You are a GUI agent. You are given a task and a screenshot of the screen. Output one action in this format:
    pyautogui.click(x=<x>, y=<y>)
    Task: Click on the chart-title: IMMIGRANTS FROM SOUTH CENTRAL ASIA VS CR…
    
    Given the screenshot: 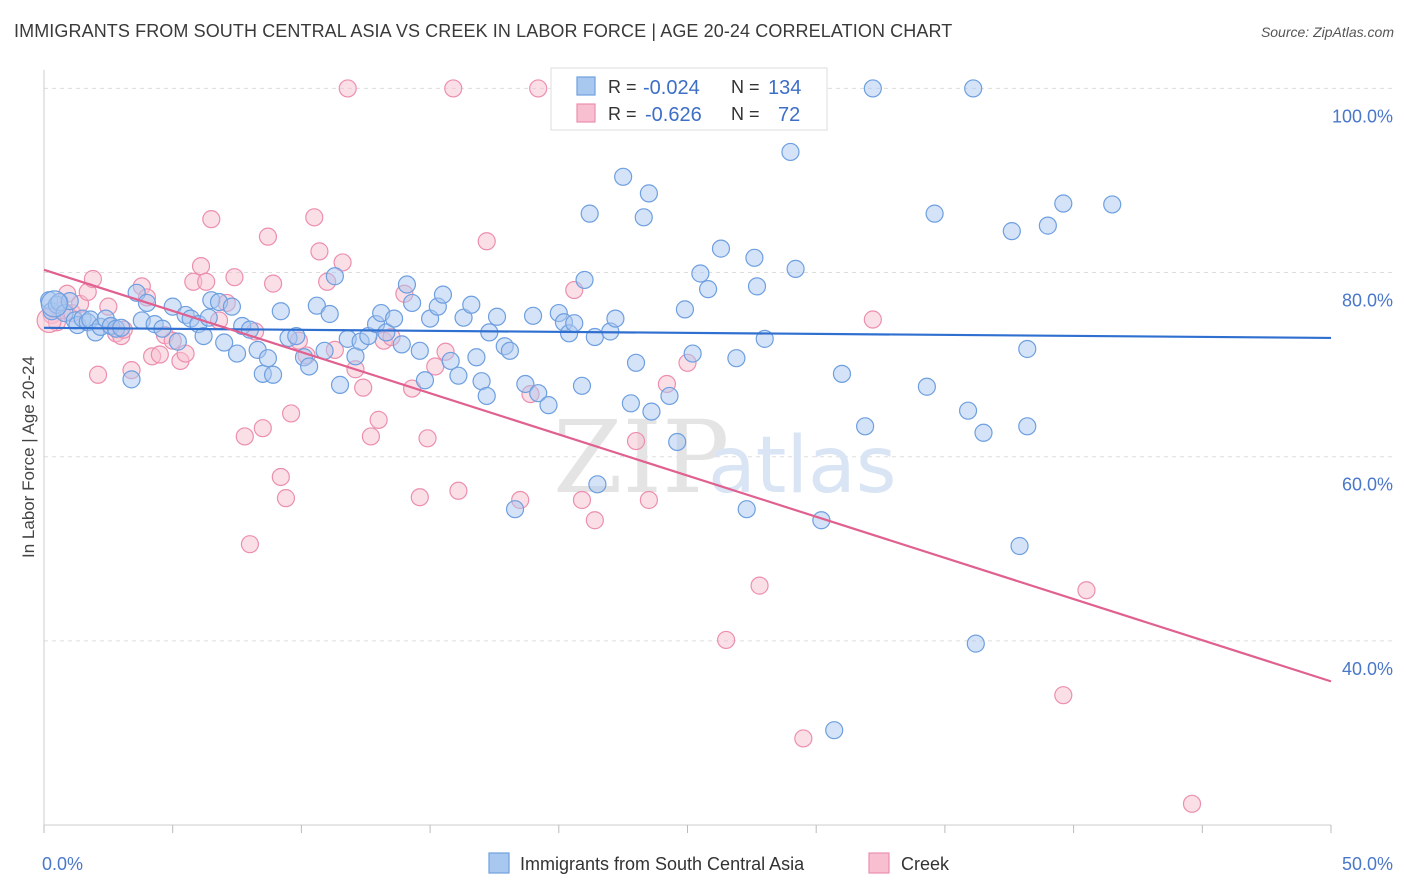 What is the action you would take?
    pyautogui.click(x=483, y=31)
    